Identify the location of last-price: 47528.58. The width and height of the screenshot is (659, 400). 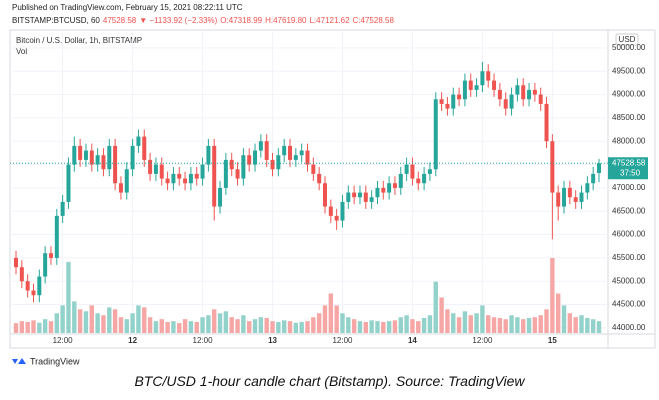
(119, 20).